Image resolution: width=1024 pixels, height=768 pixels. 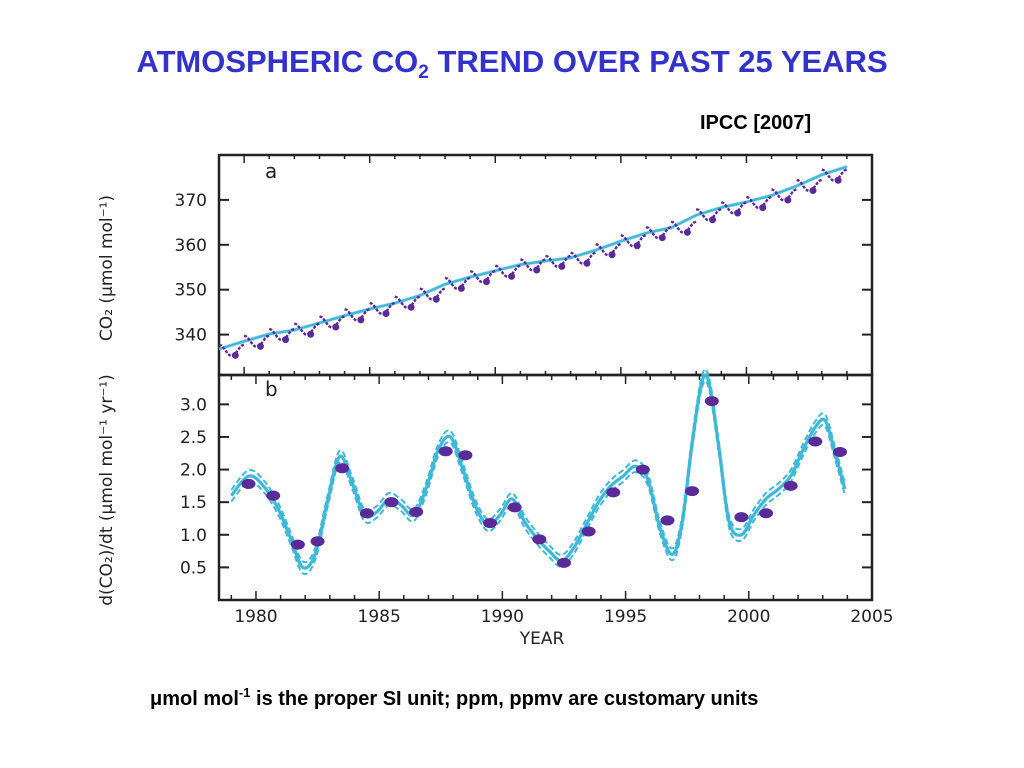 What do you see at coordinates (625, 617) in the screenshot?
I see `x-tick-label: 1995` at bounding box center [625, 617].